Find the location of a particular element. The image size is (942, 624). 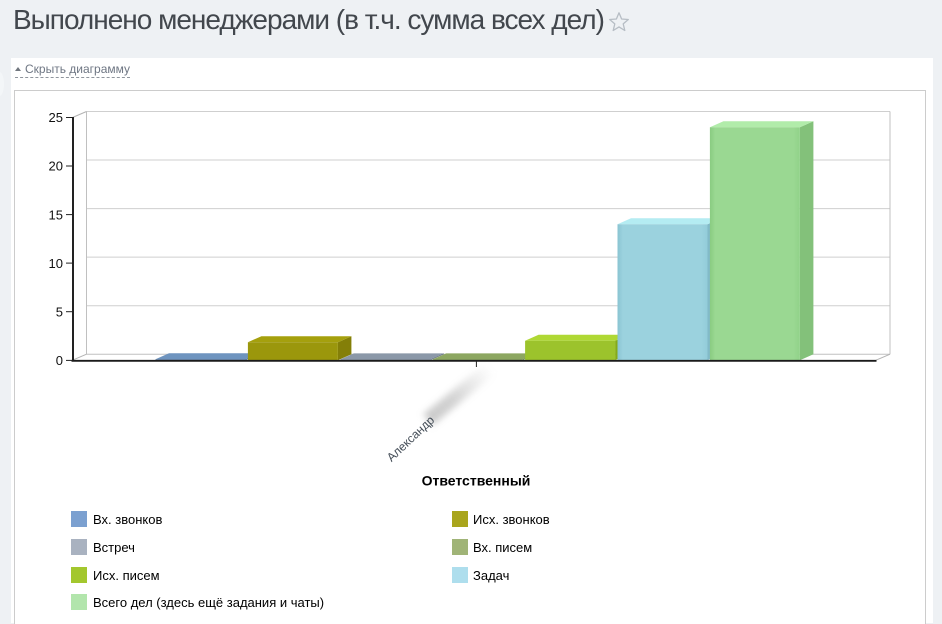

svg-text: 25 is located at coordinates (56, 117).